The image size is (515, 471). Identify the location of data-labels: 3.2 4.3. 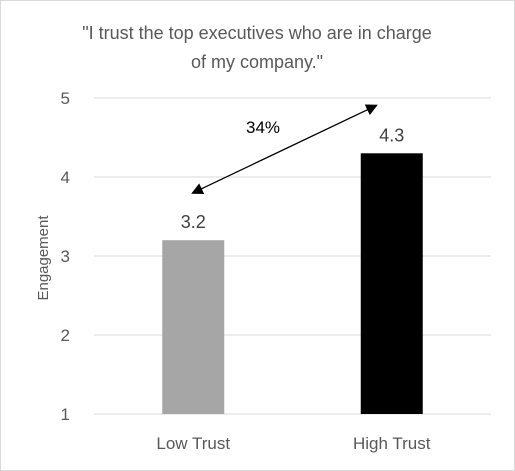
(293, 178).